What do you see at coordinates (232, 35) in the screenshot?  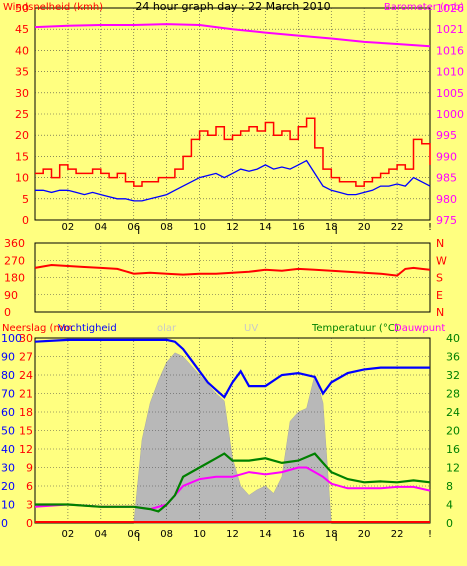 I see `series-line-barometer` at bounding box center [232, 35].